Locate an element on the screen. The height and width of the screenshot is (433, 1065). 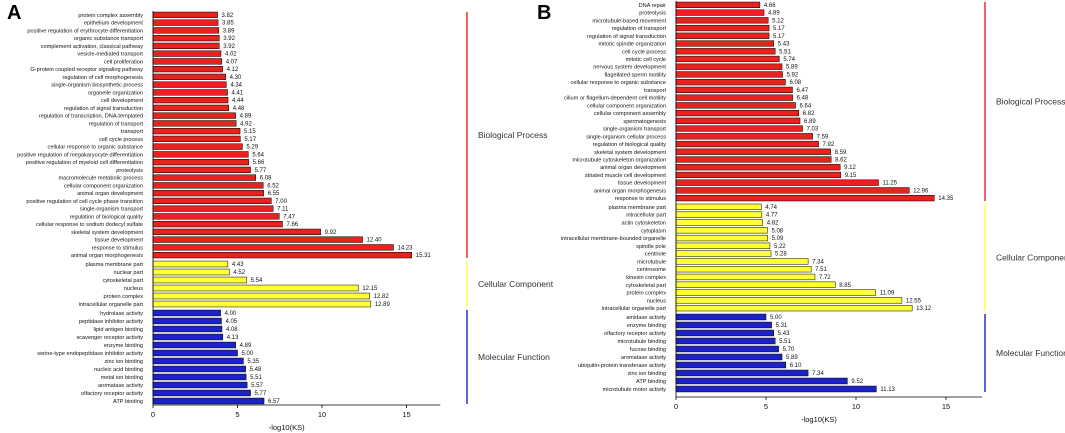
category-label: amidase activity is located at coordinates (646, 318).